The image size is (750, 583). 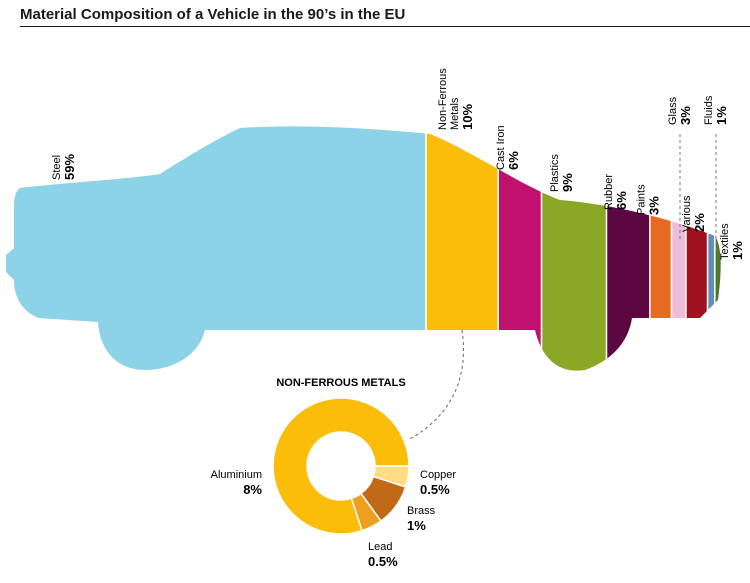 What do you see at coordinates (609, 192) in the screenshot?
I see `category-label: Rubber` at bounding box center [609, 192].